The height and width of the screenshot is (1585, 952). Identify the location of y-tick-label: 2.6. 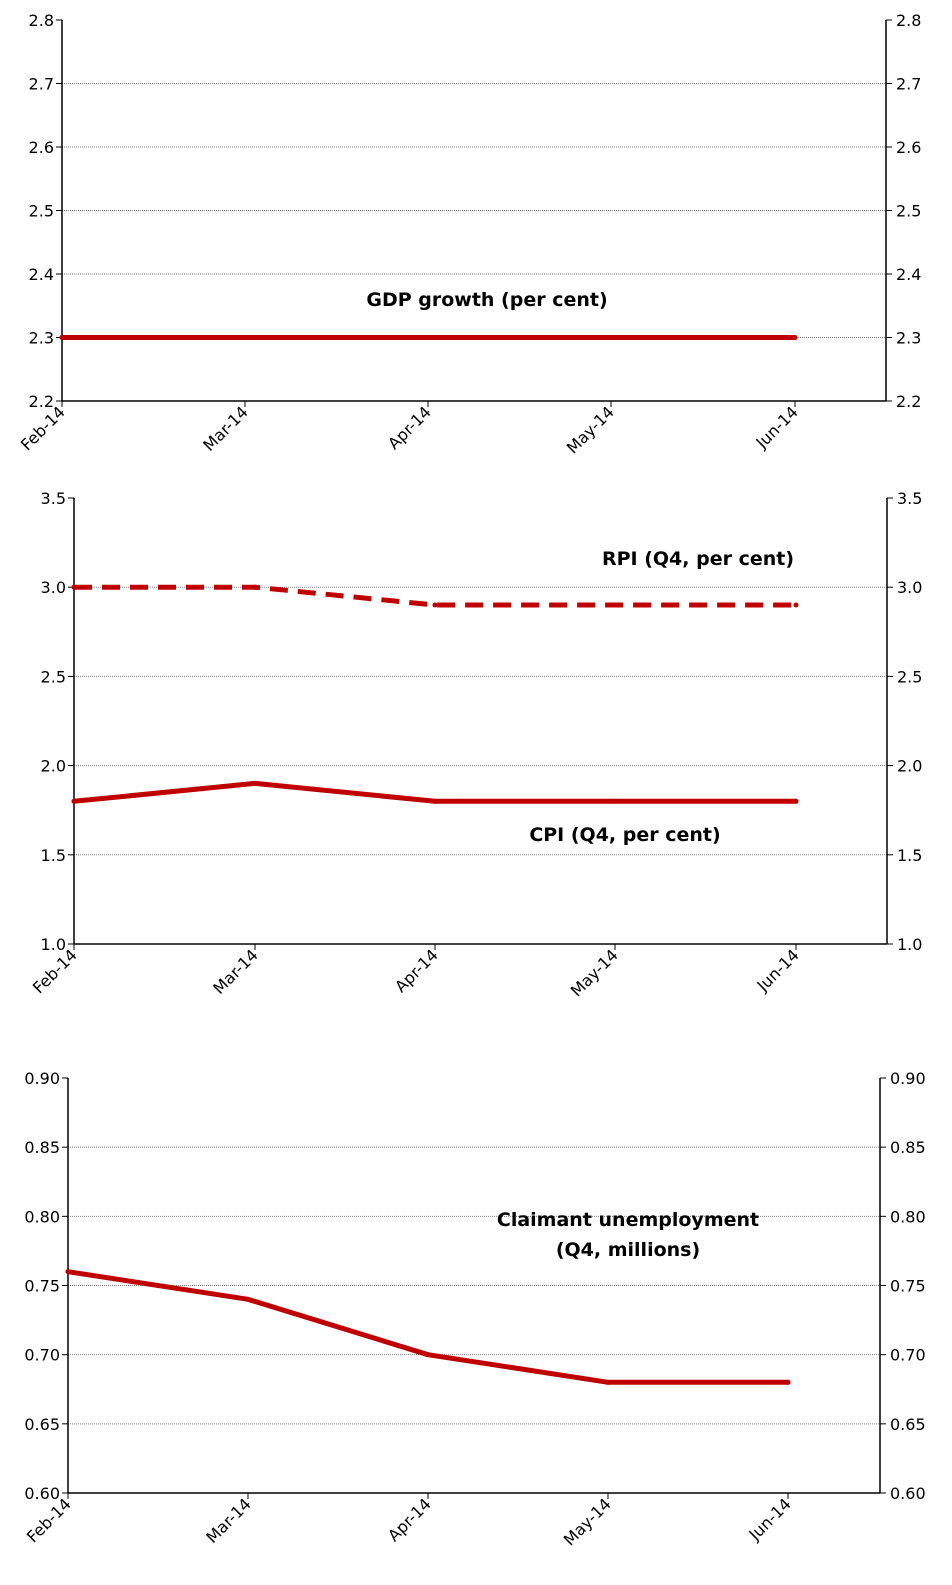
(41, 147).